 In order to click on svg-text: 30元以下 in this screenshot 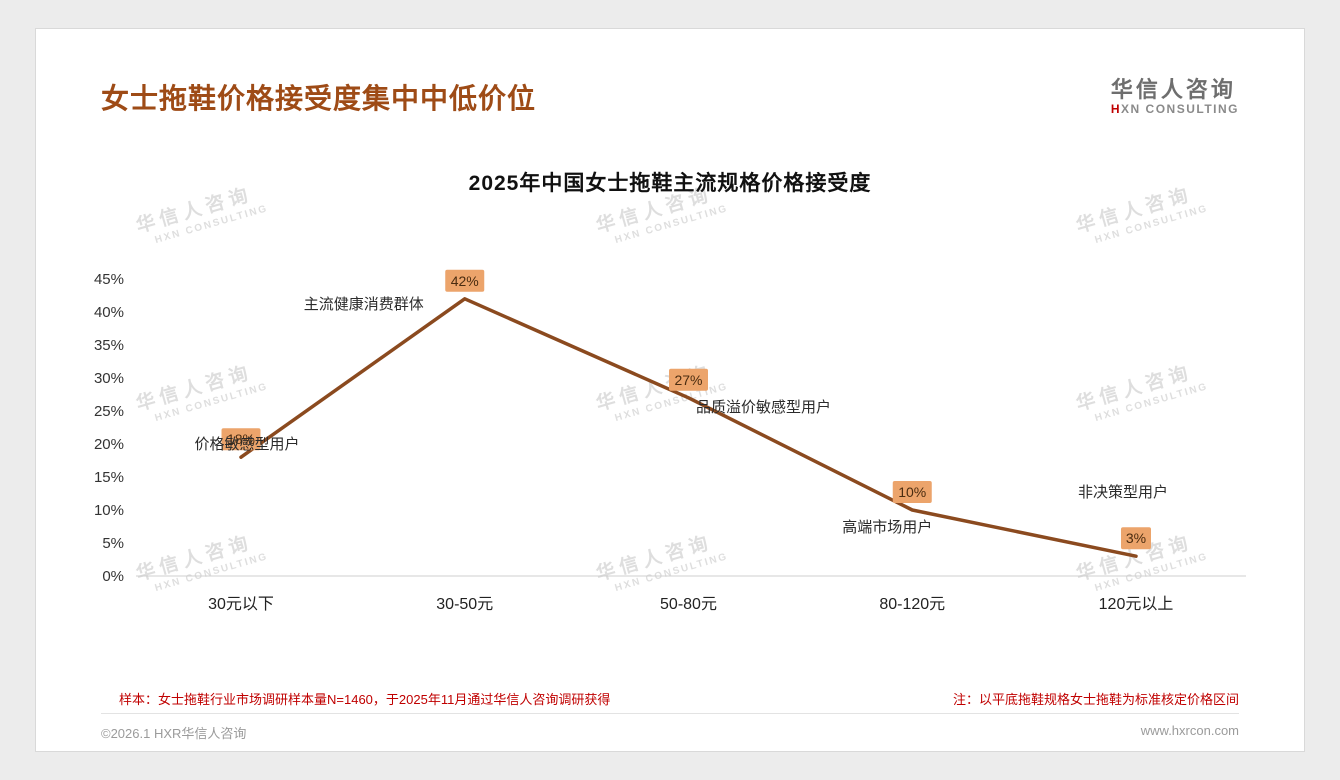, I will do `click(241, 604)`.